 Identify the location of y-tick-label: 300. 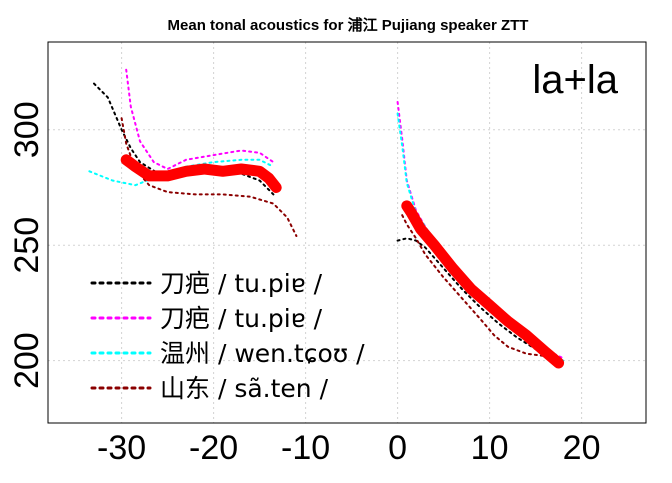
(27, 129).